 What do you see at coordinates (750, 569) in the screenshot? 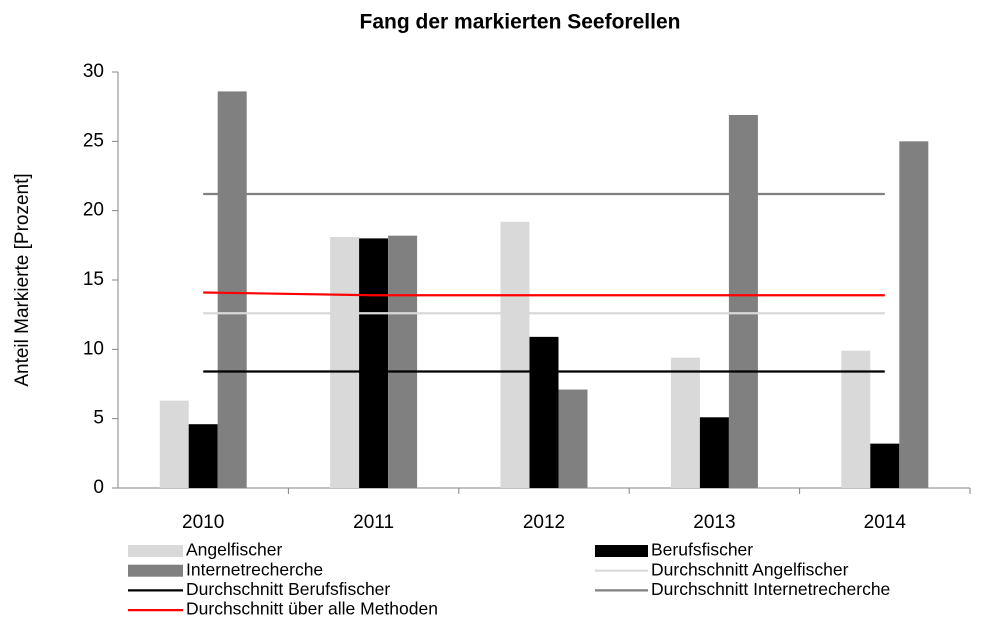
I see `legend-label: Durchschnitt Angelfischer` at bounding box center [750, 569].